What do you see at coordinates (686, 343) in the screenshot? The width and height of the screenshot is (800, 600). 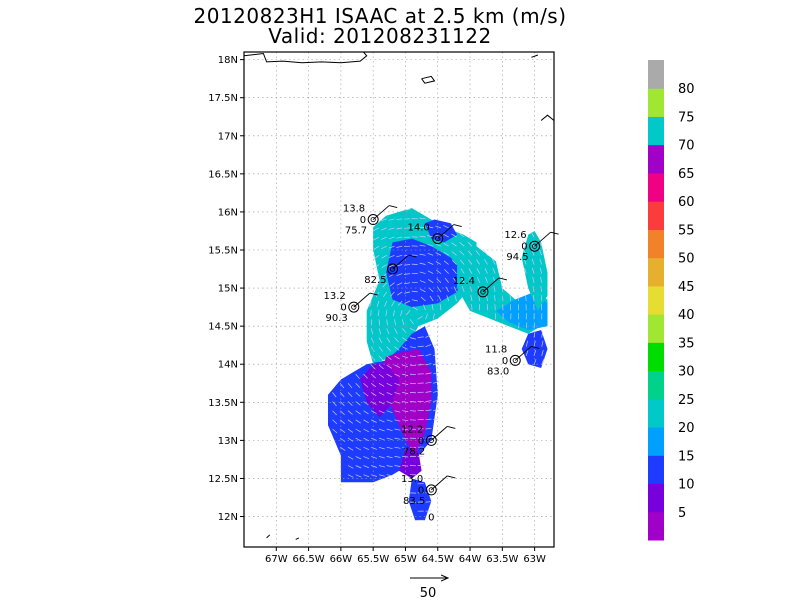 I see `colorbar-label: 35` at bounding box center [686, 343].